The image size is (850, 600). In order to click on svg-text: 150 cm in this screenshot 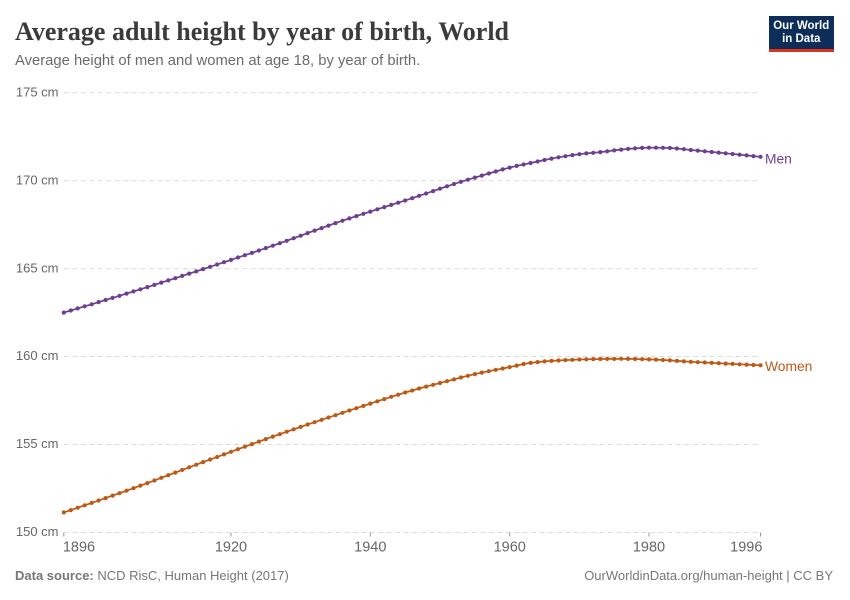, I will do `click(37, 531)`.